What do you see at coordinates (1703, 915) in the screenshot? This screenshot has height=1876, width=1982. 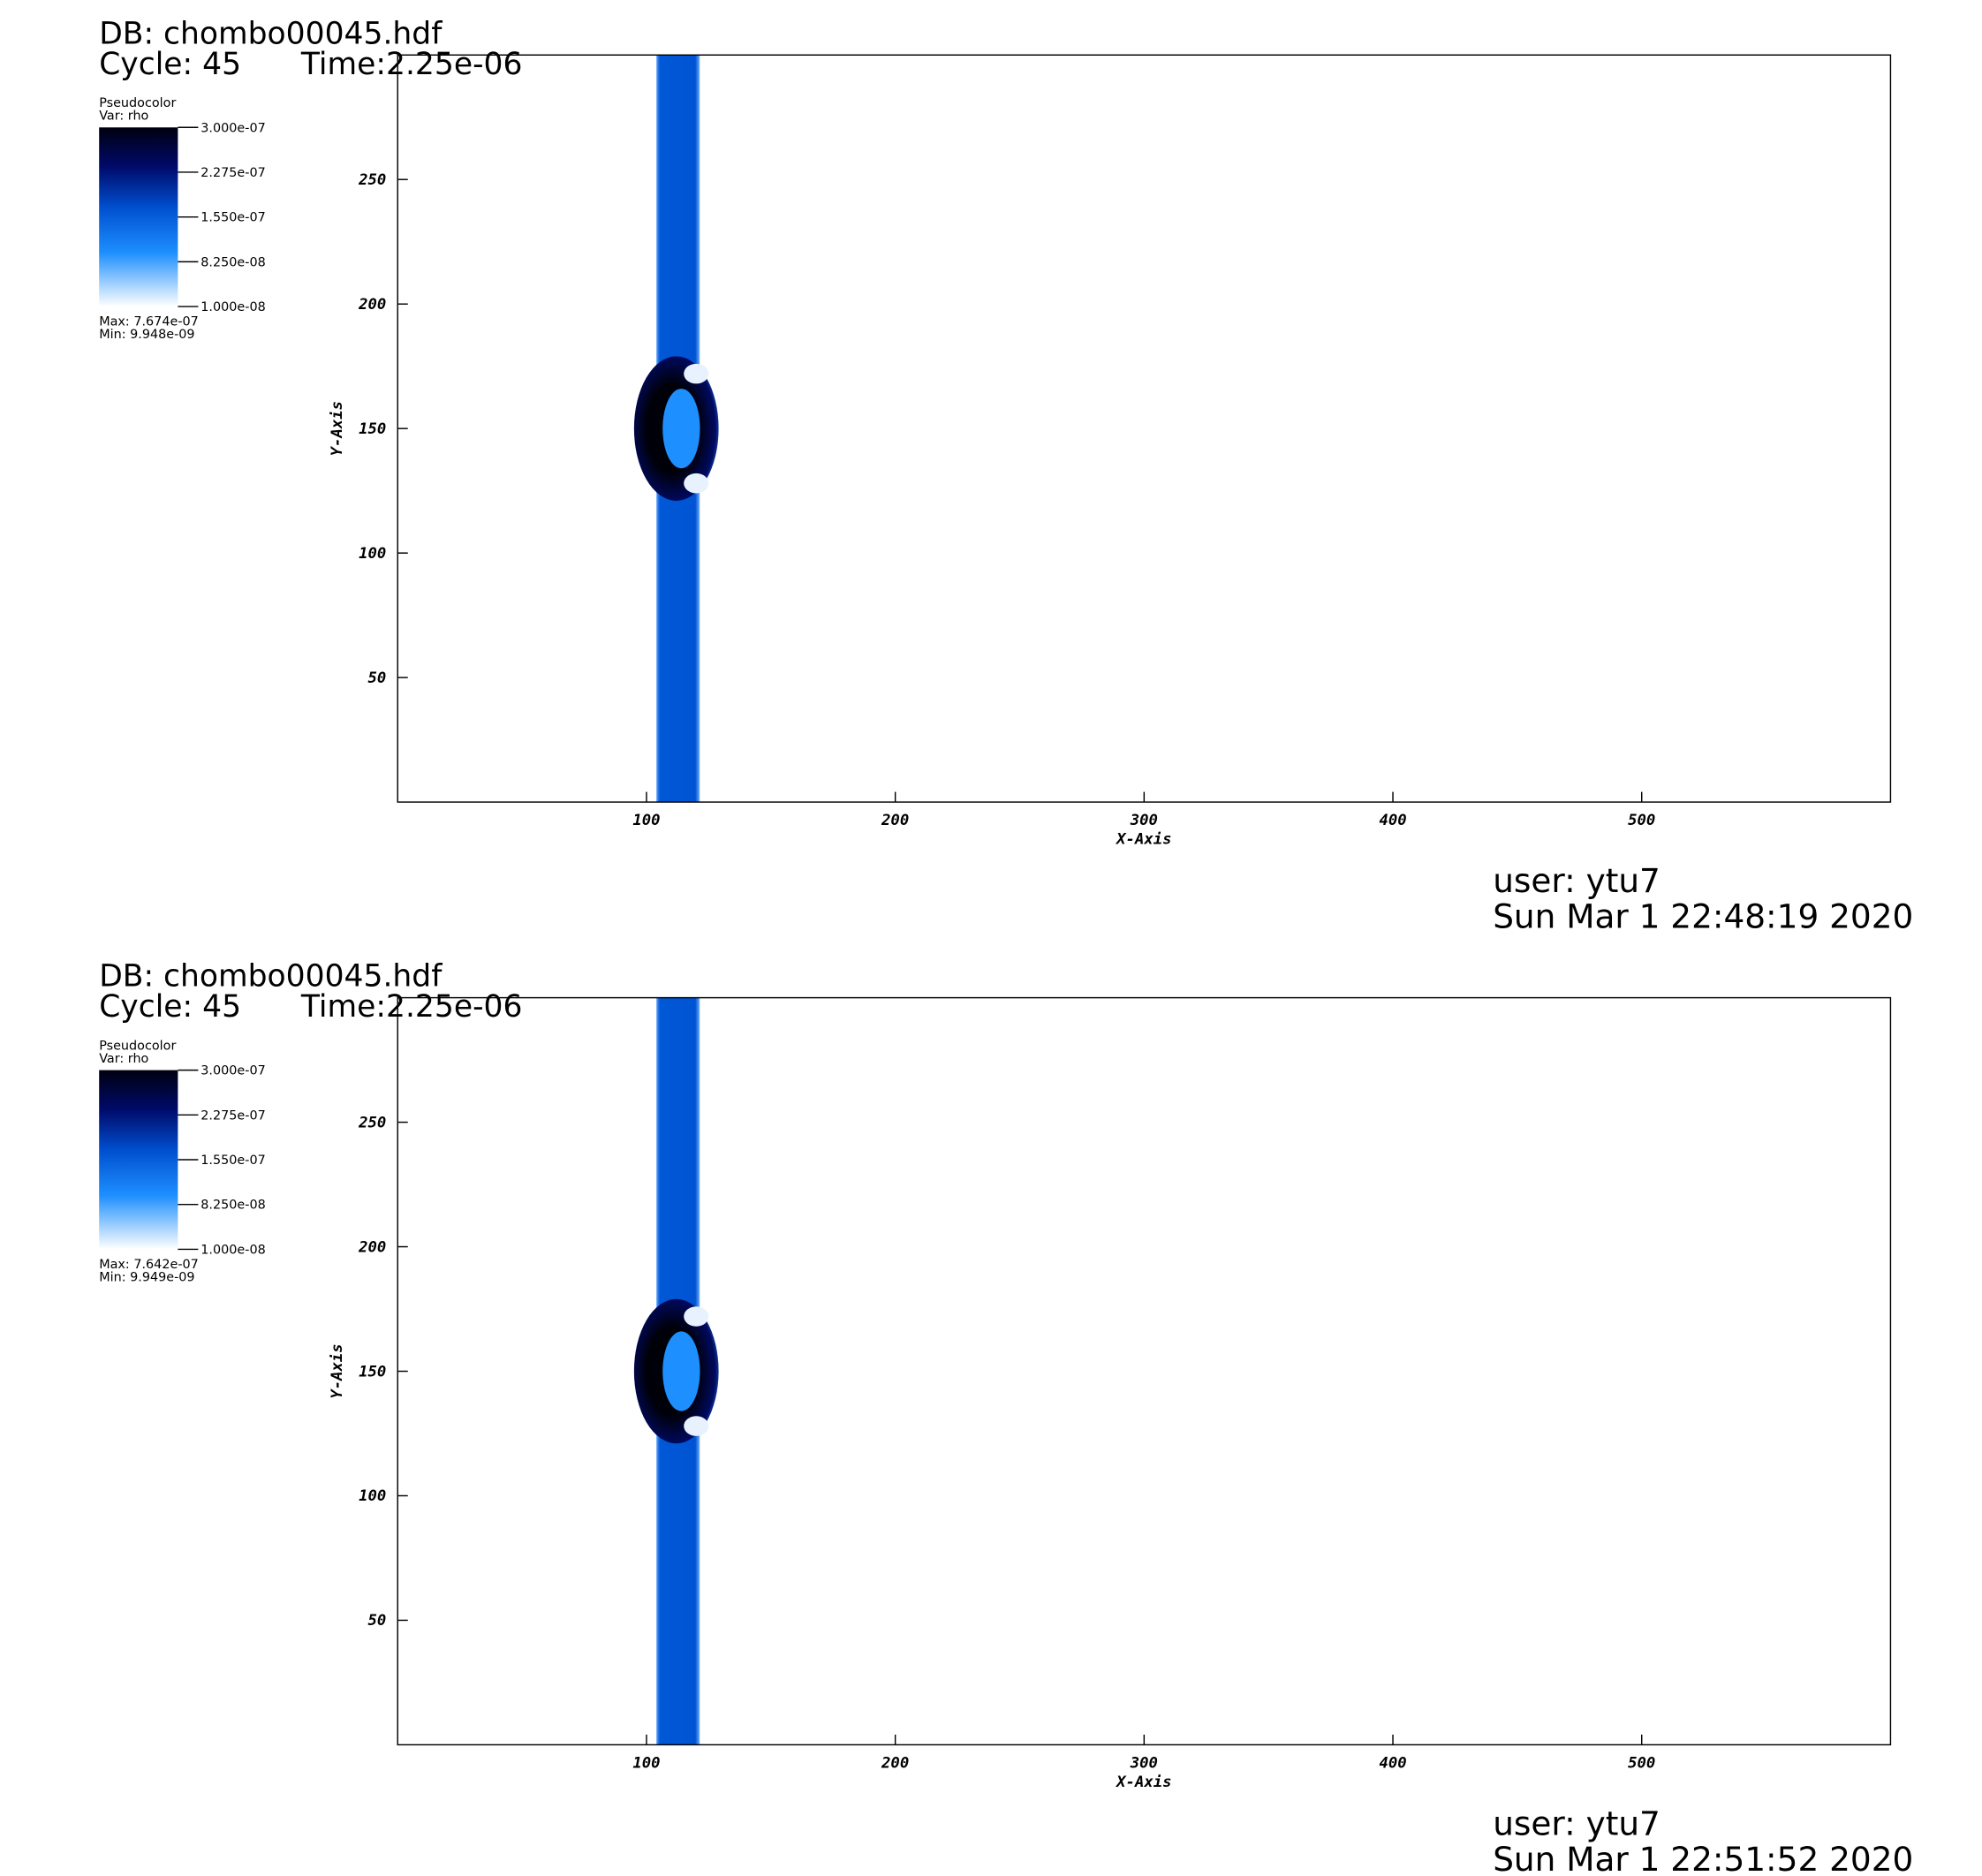 I see `date-label: Sun Mar 1 22:48:19 2020` at bounding box center [1703, 915].